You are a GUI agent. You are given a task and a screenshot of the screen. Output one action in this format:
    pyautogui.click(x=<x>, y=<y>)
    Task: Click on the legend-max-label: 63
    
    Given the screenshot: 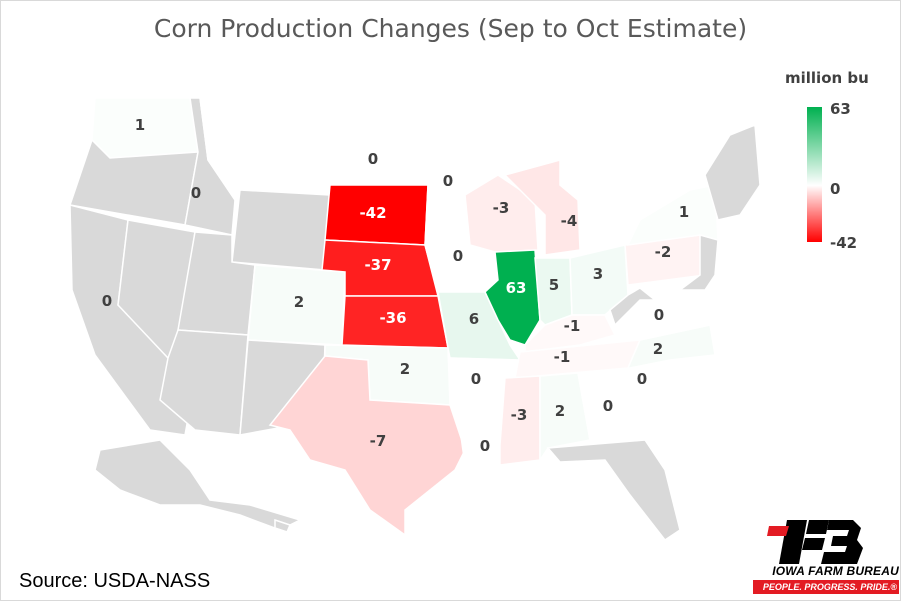 What is the action you would take?
    pyautogui.click(x=840, y=109)
    